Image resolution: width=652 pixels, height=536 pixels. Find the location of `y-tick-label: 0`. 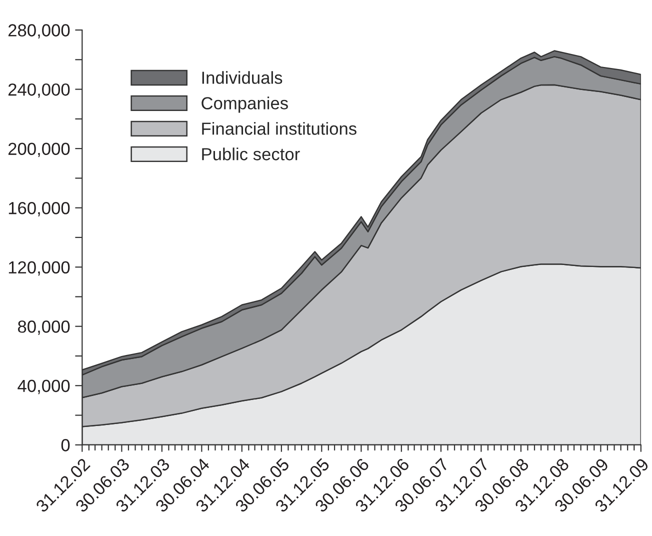

y-tick-label: 0 is located at coordinates (65, 445).